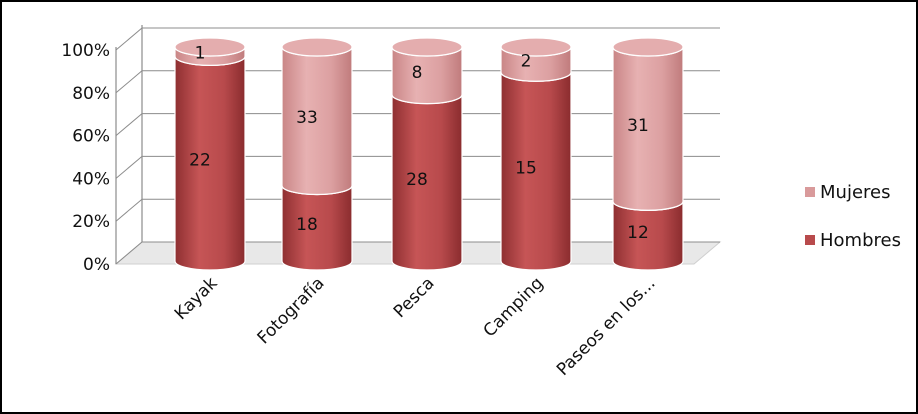 The width and height of the screenshot is (918, 414). I want to click on data-label: 28, so click(417, 180).